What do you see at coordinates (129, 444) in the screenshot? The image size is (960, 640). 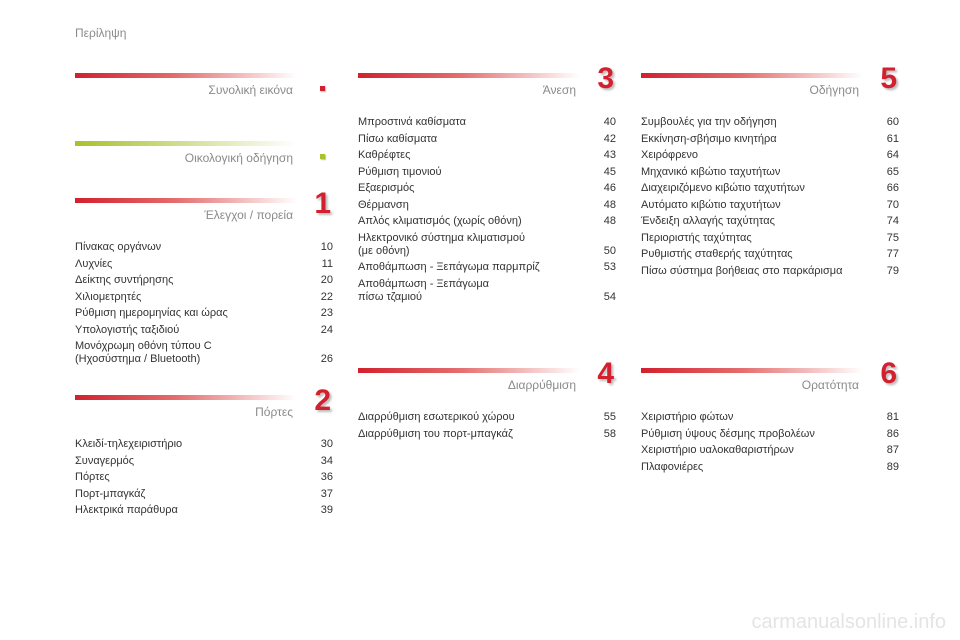 I see `entry-title: Κλειδί-τηλεχειριστήριο` at bounding box center [129, 444].